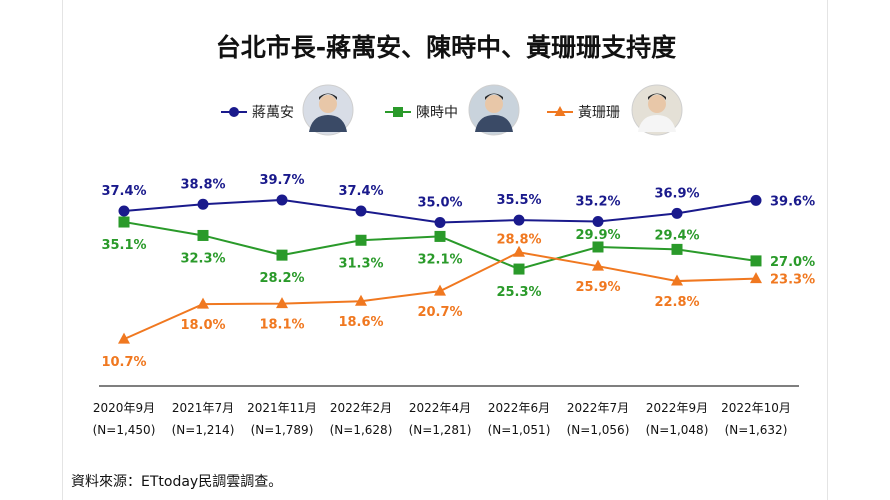 This screenshot has height=500, width=890. What do you see at coordinates (560, 111) in the screenshot?
I see `legend-marker-huang` at bounding box center [560, 111].